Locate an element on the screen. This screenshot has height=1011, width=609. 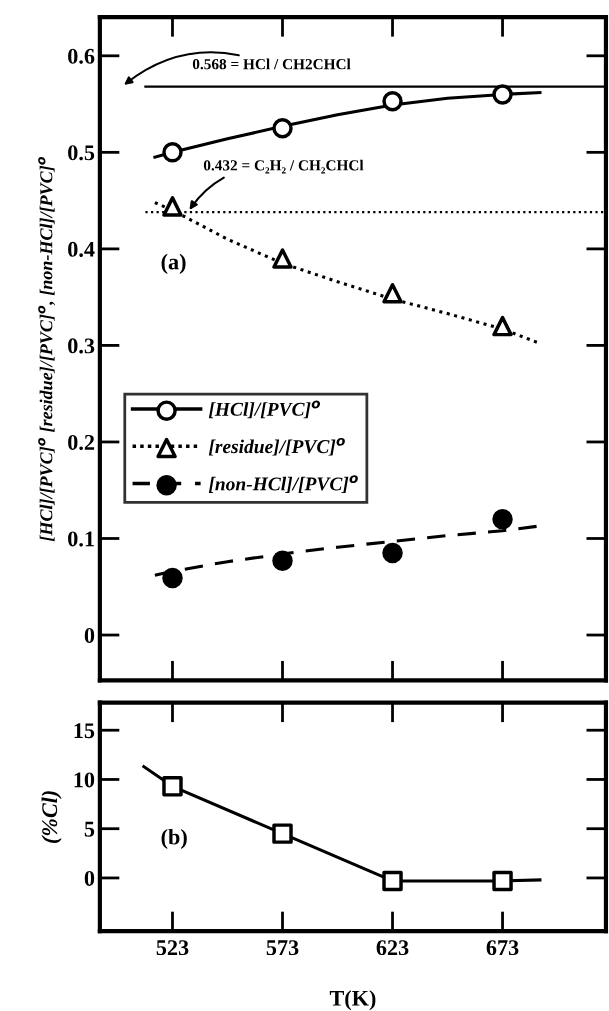
y-axis-title: [HCl]/[PVC]$^{o}$ [residue]/[PVC]$^{o}$, [non-HCl]/[PVC]$^{o}$ is located at coordinates (46, 349).